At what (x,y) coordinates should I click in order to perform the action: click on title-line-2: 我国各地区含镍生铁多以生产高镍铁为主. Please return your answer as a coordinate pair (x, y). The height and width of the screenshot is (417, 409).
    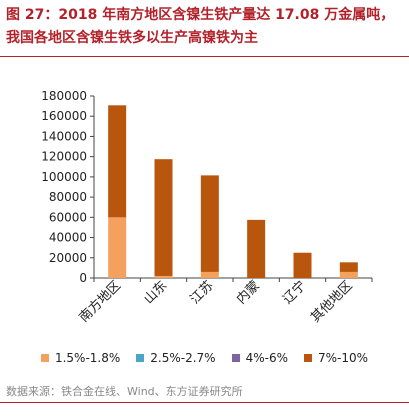
    Looking at the image, I should click on (132, 38).